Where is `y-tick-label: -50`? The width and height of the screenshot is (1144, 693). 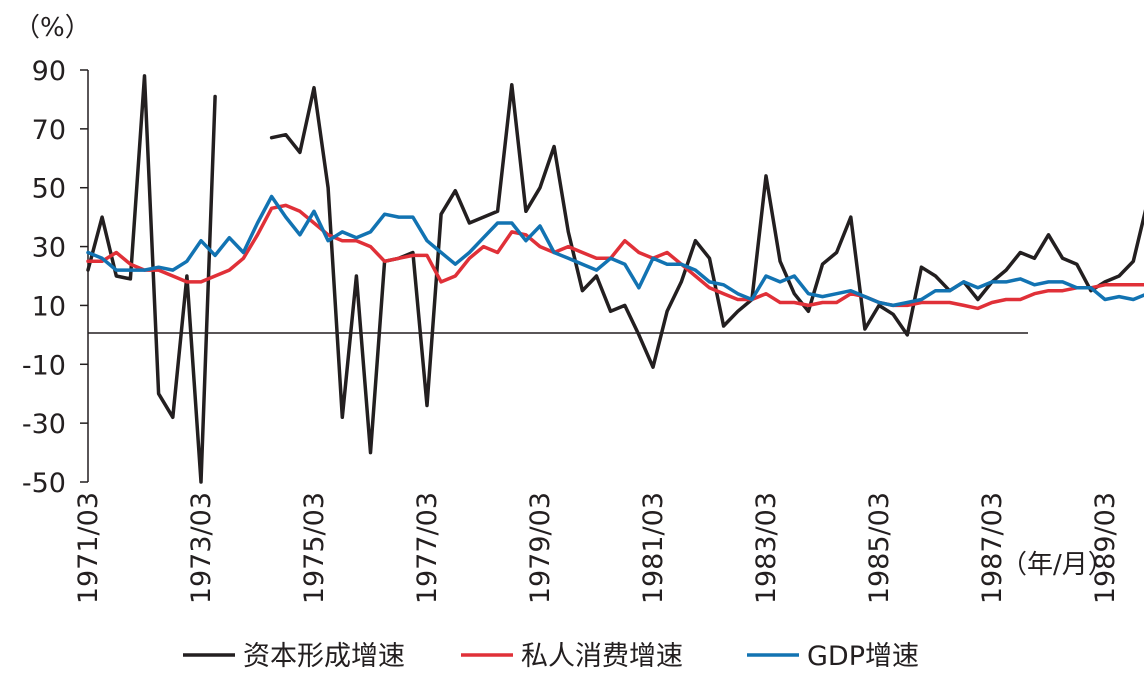
y-tick-label: -50 is located at coordinates (44, 483).